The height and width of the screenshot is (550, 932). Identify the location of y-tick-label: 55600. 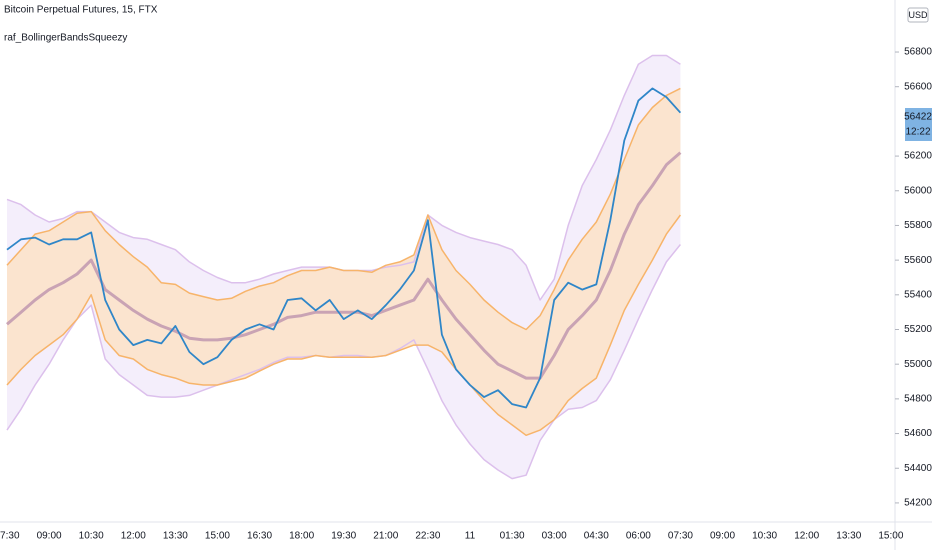
(918, 260).